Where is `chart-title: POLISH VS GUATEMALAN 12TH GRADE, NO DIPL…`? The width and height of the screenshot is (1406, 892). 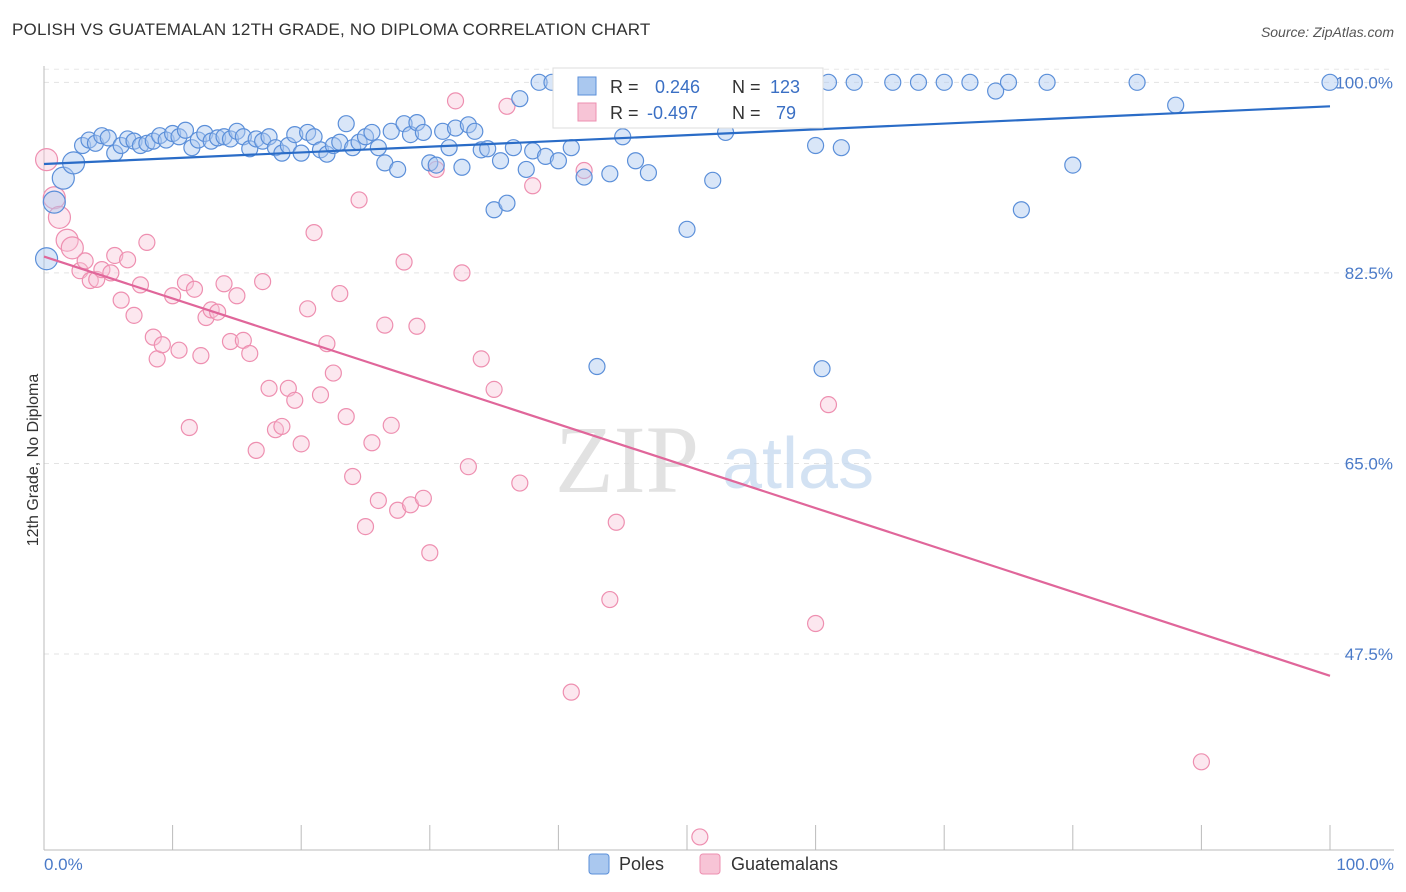 chart-title: POLISH VS GUATEMALAN 12TH GRADE, NO DIPL… is located at coordinates (331, 29).